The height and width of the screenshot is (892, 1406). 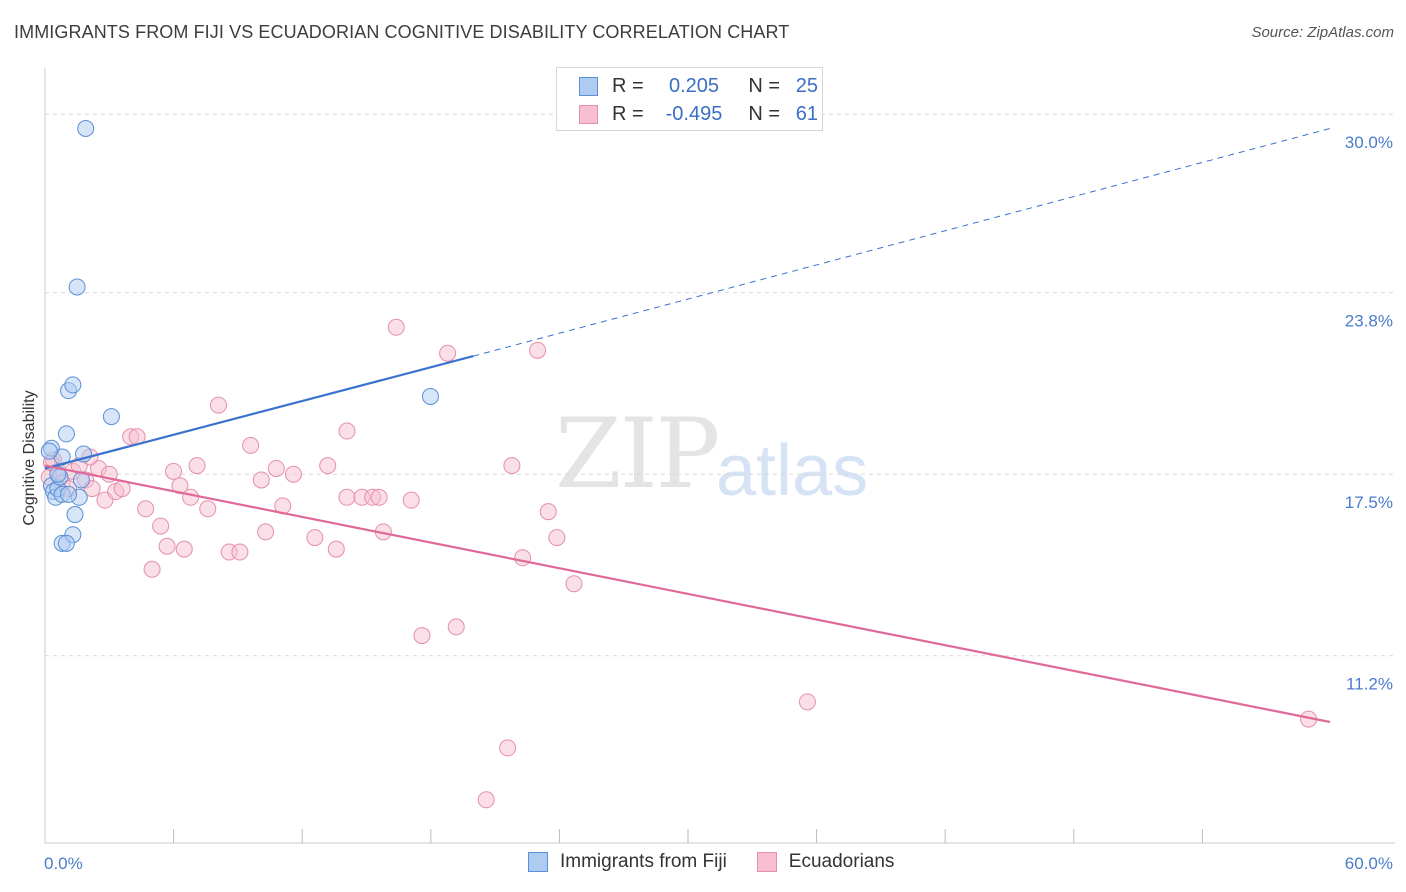 What do you see at coordinates (806, 85) in the screenshot?
I see `legend-n-value: 25` at bounding box center [806, 85].